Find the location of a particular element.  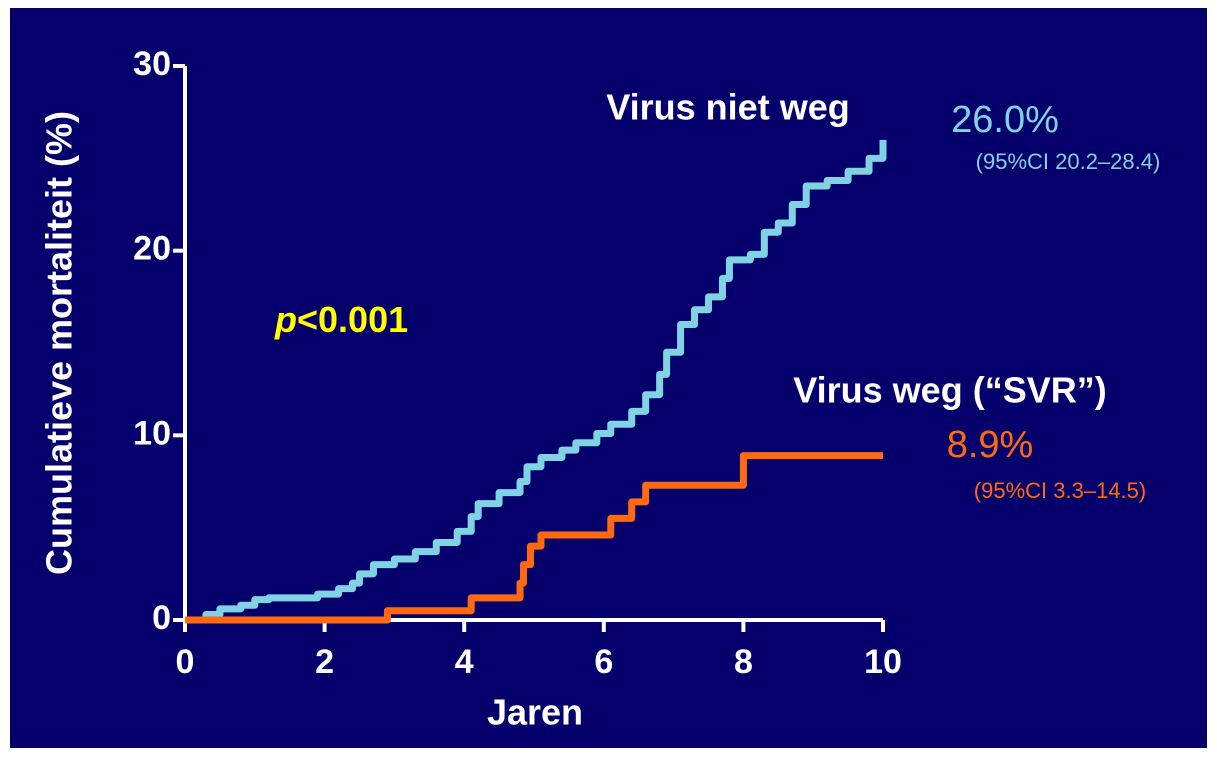

x-tick-label: 10 is located at coordinates (883, 662).